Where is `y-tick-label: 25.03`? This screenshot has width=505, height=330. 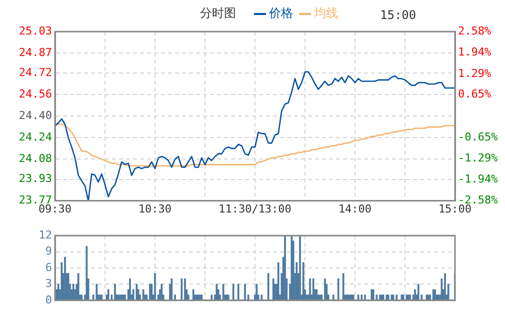 y-tick-label: 25.03 is located at coordinates (35, 31).